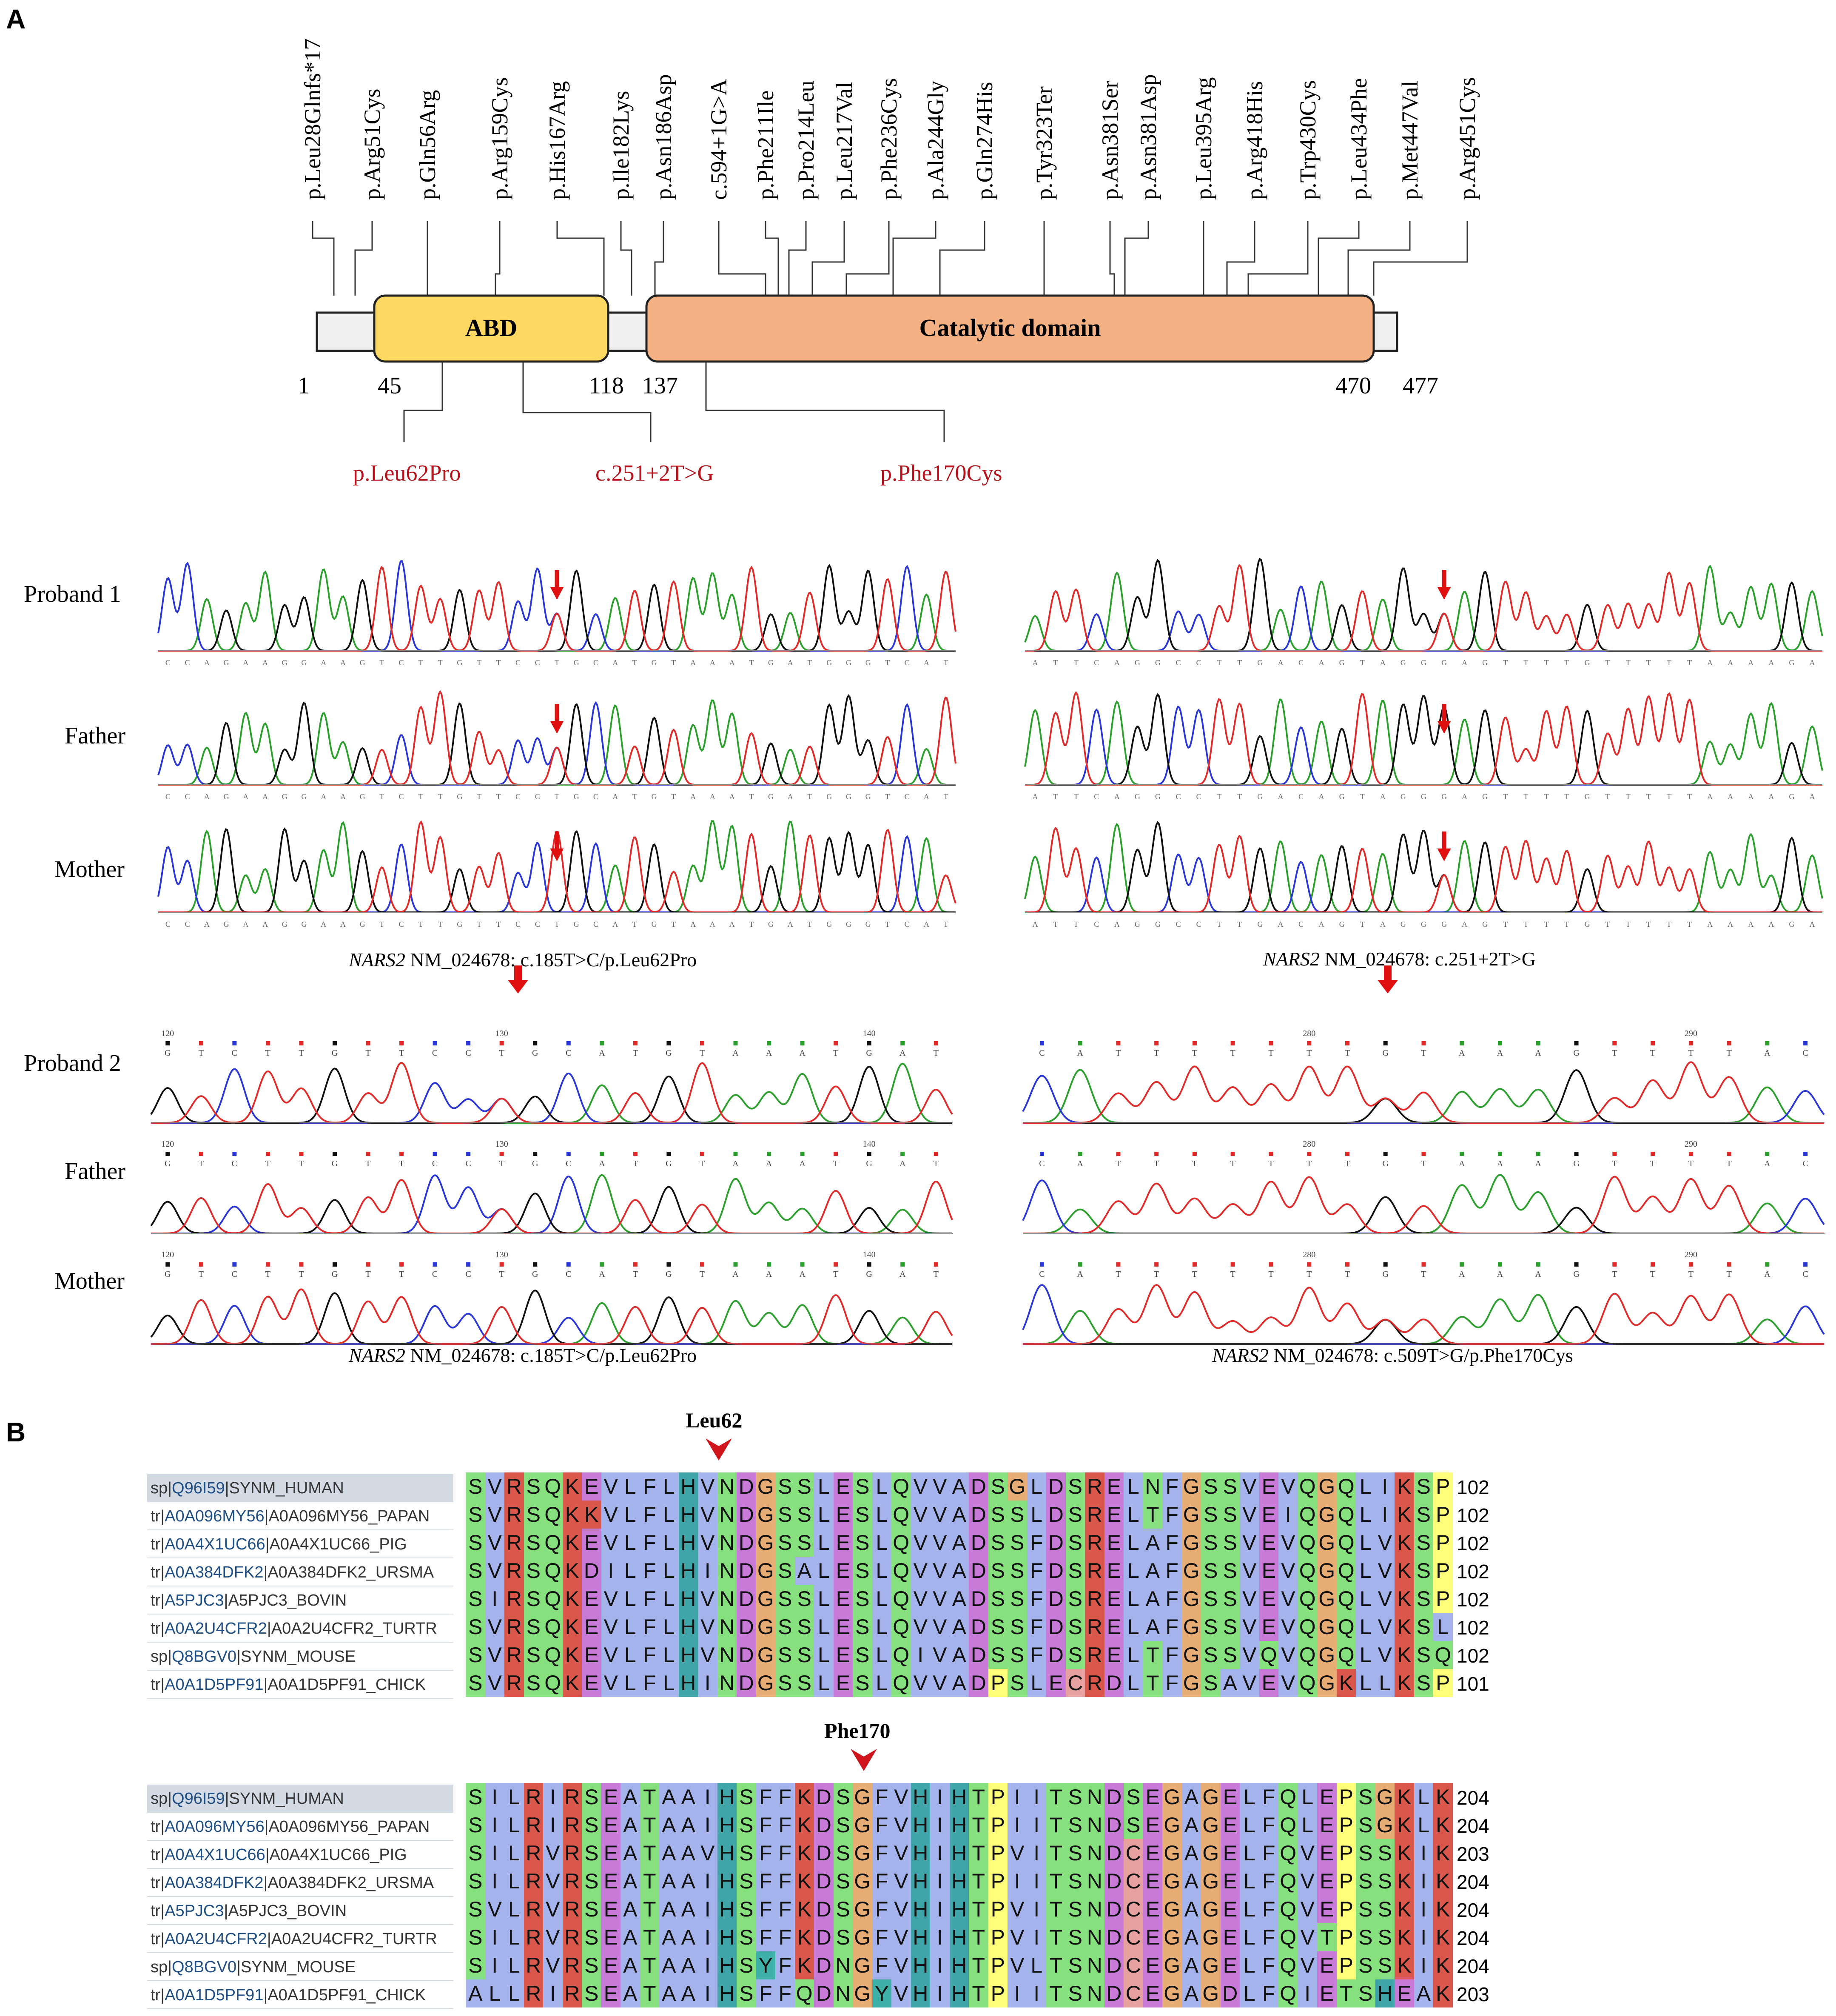 The height and width of the screenshot is (2016, 1836). What do you see at coordinates (300, 1827) in the screenshot?
I see `sequence-name: tr|A0A096MY56|A0A096MY56_PAPAN` at bounding box center [300, 1827].